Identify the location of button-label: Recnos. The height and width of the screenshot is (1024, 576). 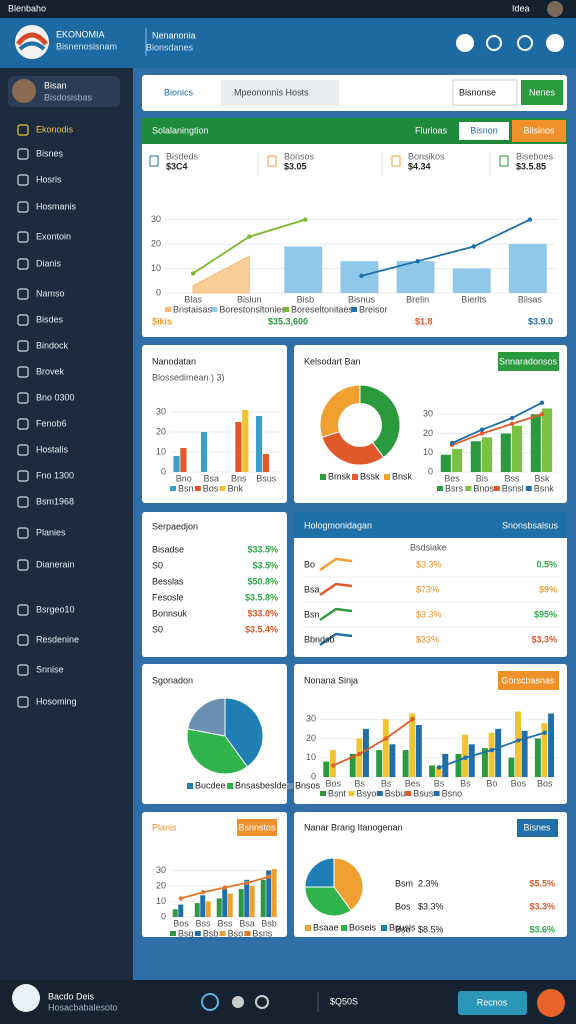
(492, 1002).